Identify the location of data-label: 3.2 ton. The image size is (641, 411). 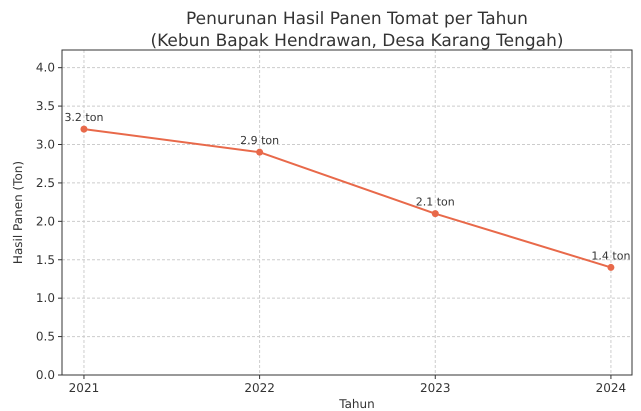
(84, 117).